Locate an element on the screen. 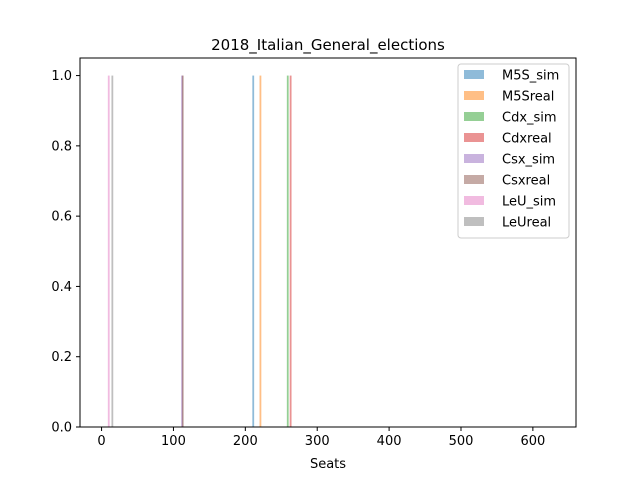 This screenshot has height=480, width=640. bar-cdx-sim is located at coordinates (287, 251).